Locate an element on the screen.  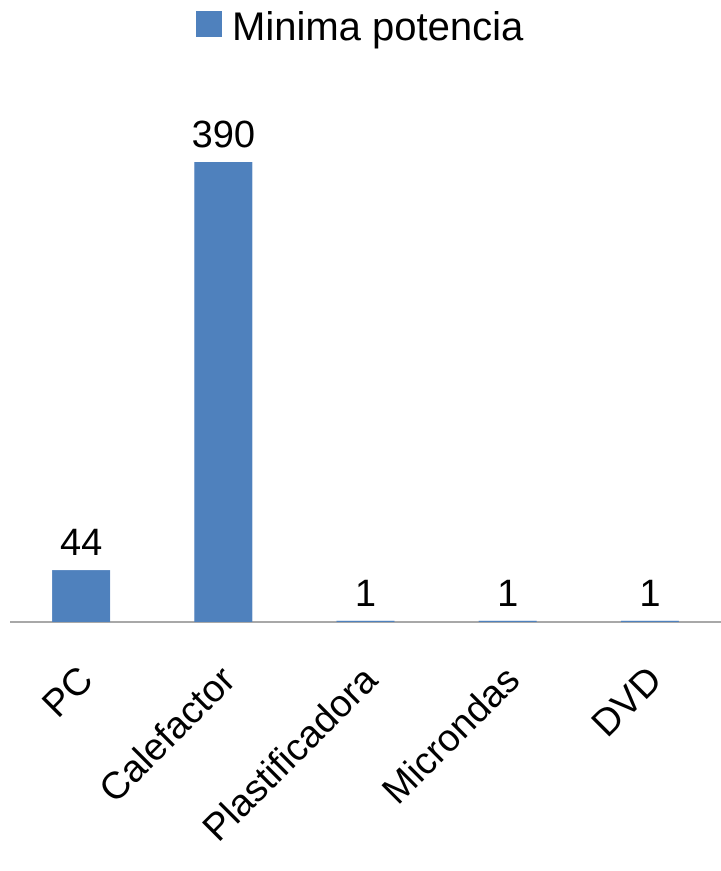
legend-swatch is located at coordinates (209, 24).